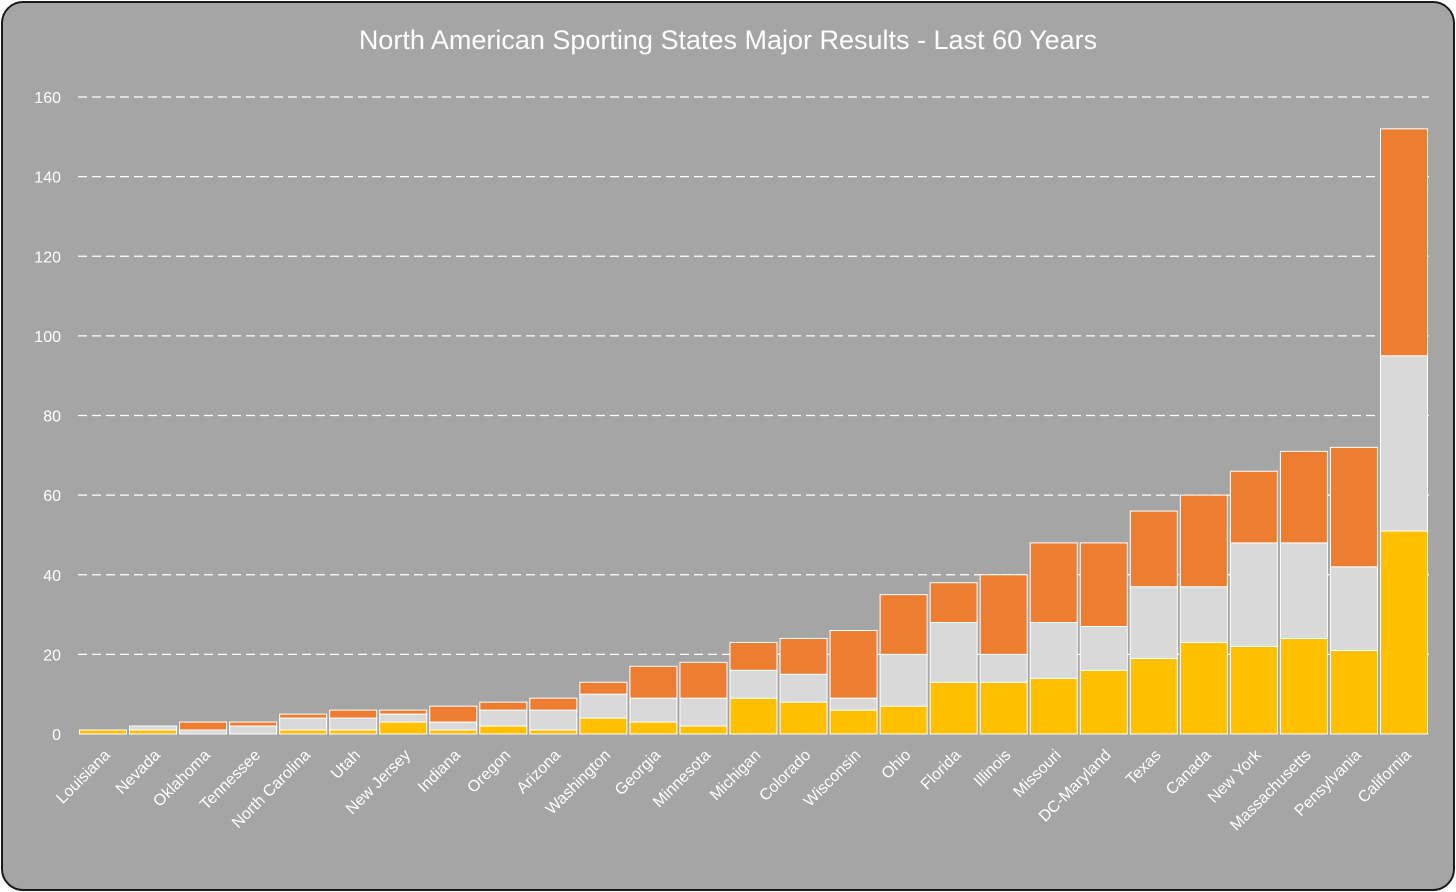 The height and width of the screenshot is (892, 1456). Describe the element at coordinates (47, 178) in the screenshot. I see `y-tick-label-140: 140` at that location.